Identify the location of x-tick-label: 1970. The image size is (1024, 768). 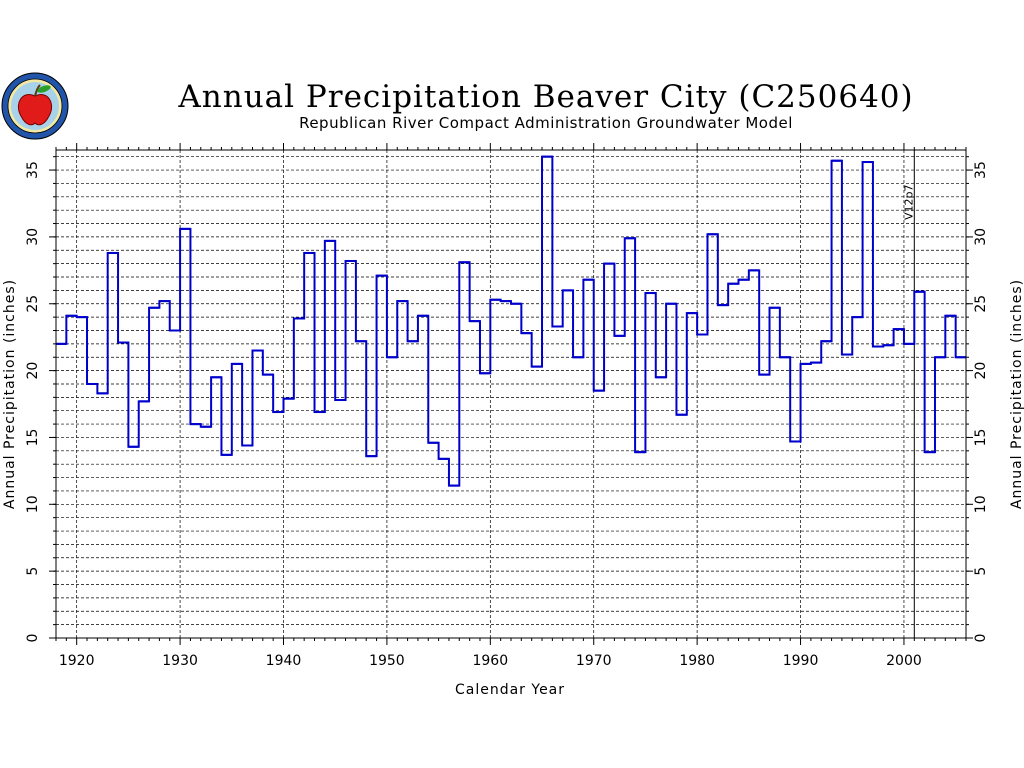
(594, 661).